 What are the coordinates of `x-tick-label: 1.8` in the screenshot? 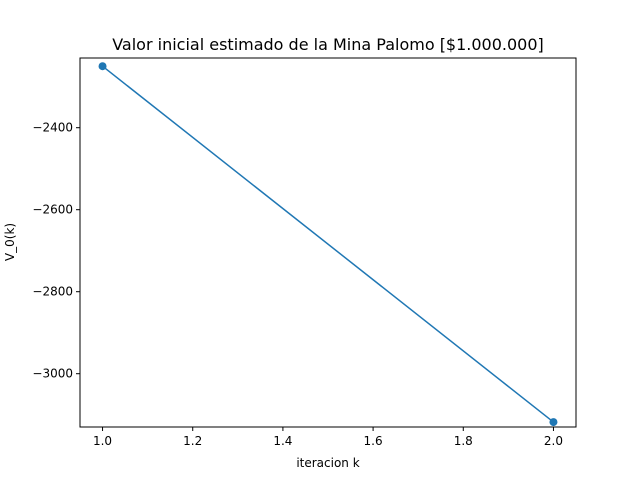 It's located at (463, 441).